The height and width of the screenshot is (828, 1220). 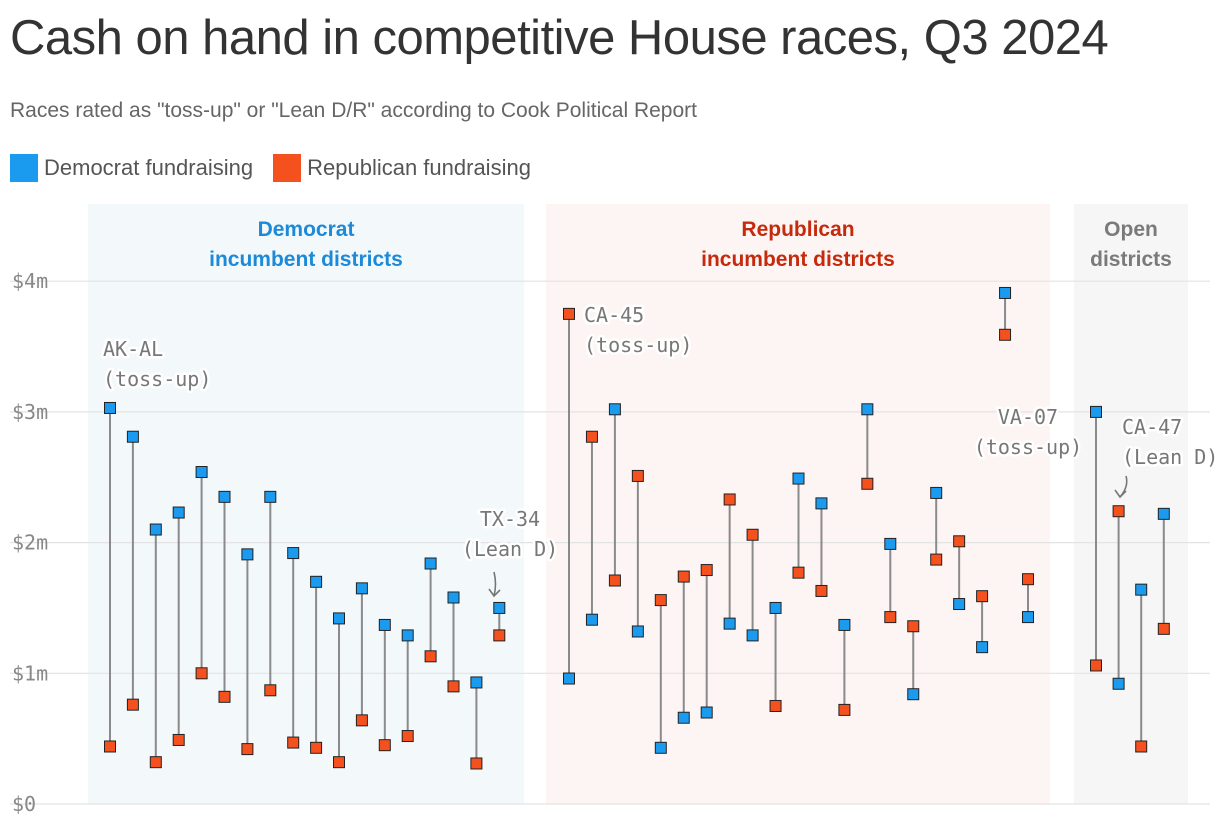 What do you see at coordinates (24, 168) in the screenshot?
I see `legend-swatch-democrat` at bounding box center [24, 168].